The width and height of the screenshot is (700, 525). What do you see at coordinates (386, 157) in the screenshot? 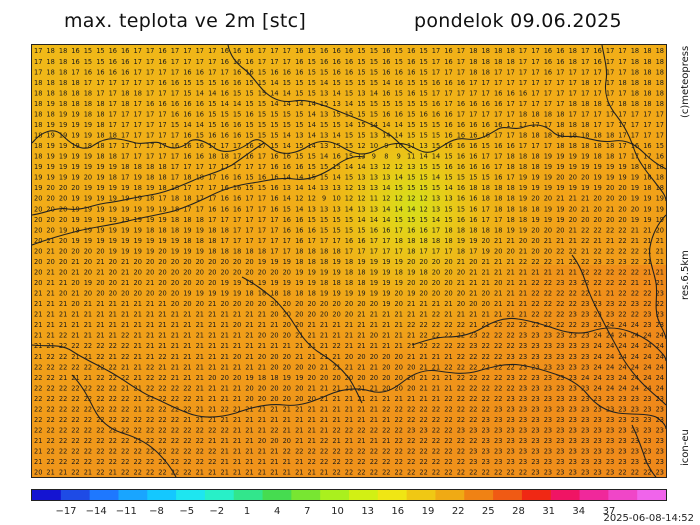
I see `grid-value: 8` at bounding box center [386, 157].